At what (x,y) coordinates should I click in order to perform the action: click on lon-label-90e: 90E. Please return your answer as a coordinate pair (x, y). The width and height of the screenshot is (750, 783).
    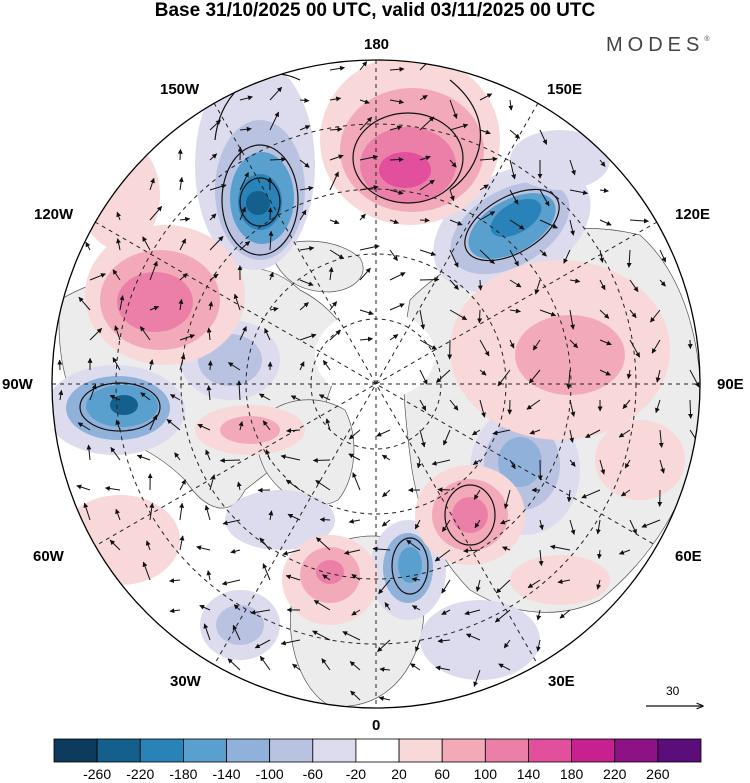
    Looking at the image, I should click on (730, 384).